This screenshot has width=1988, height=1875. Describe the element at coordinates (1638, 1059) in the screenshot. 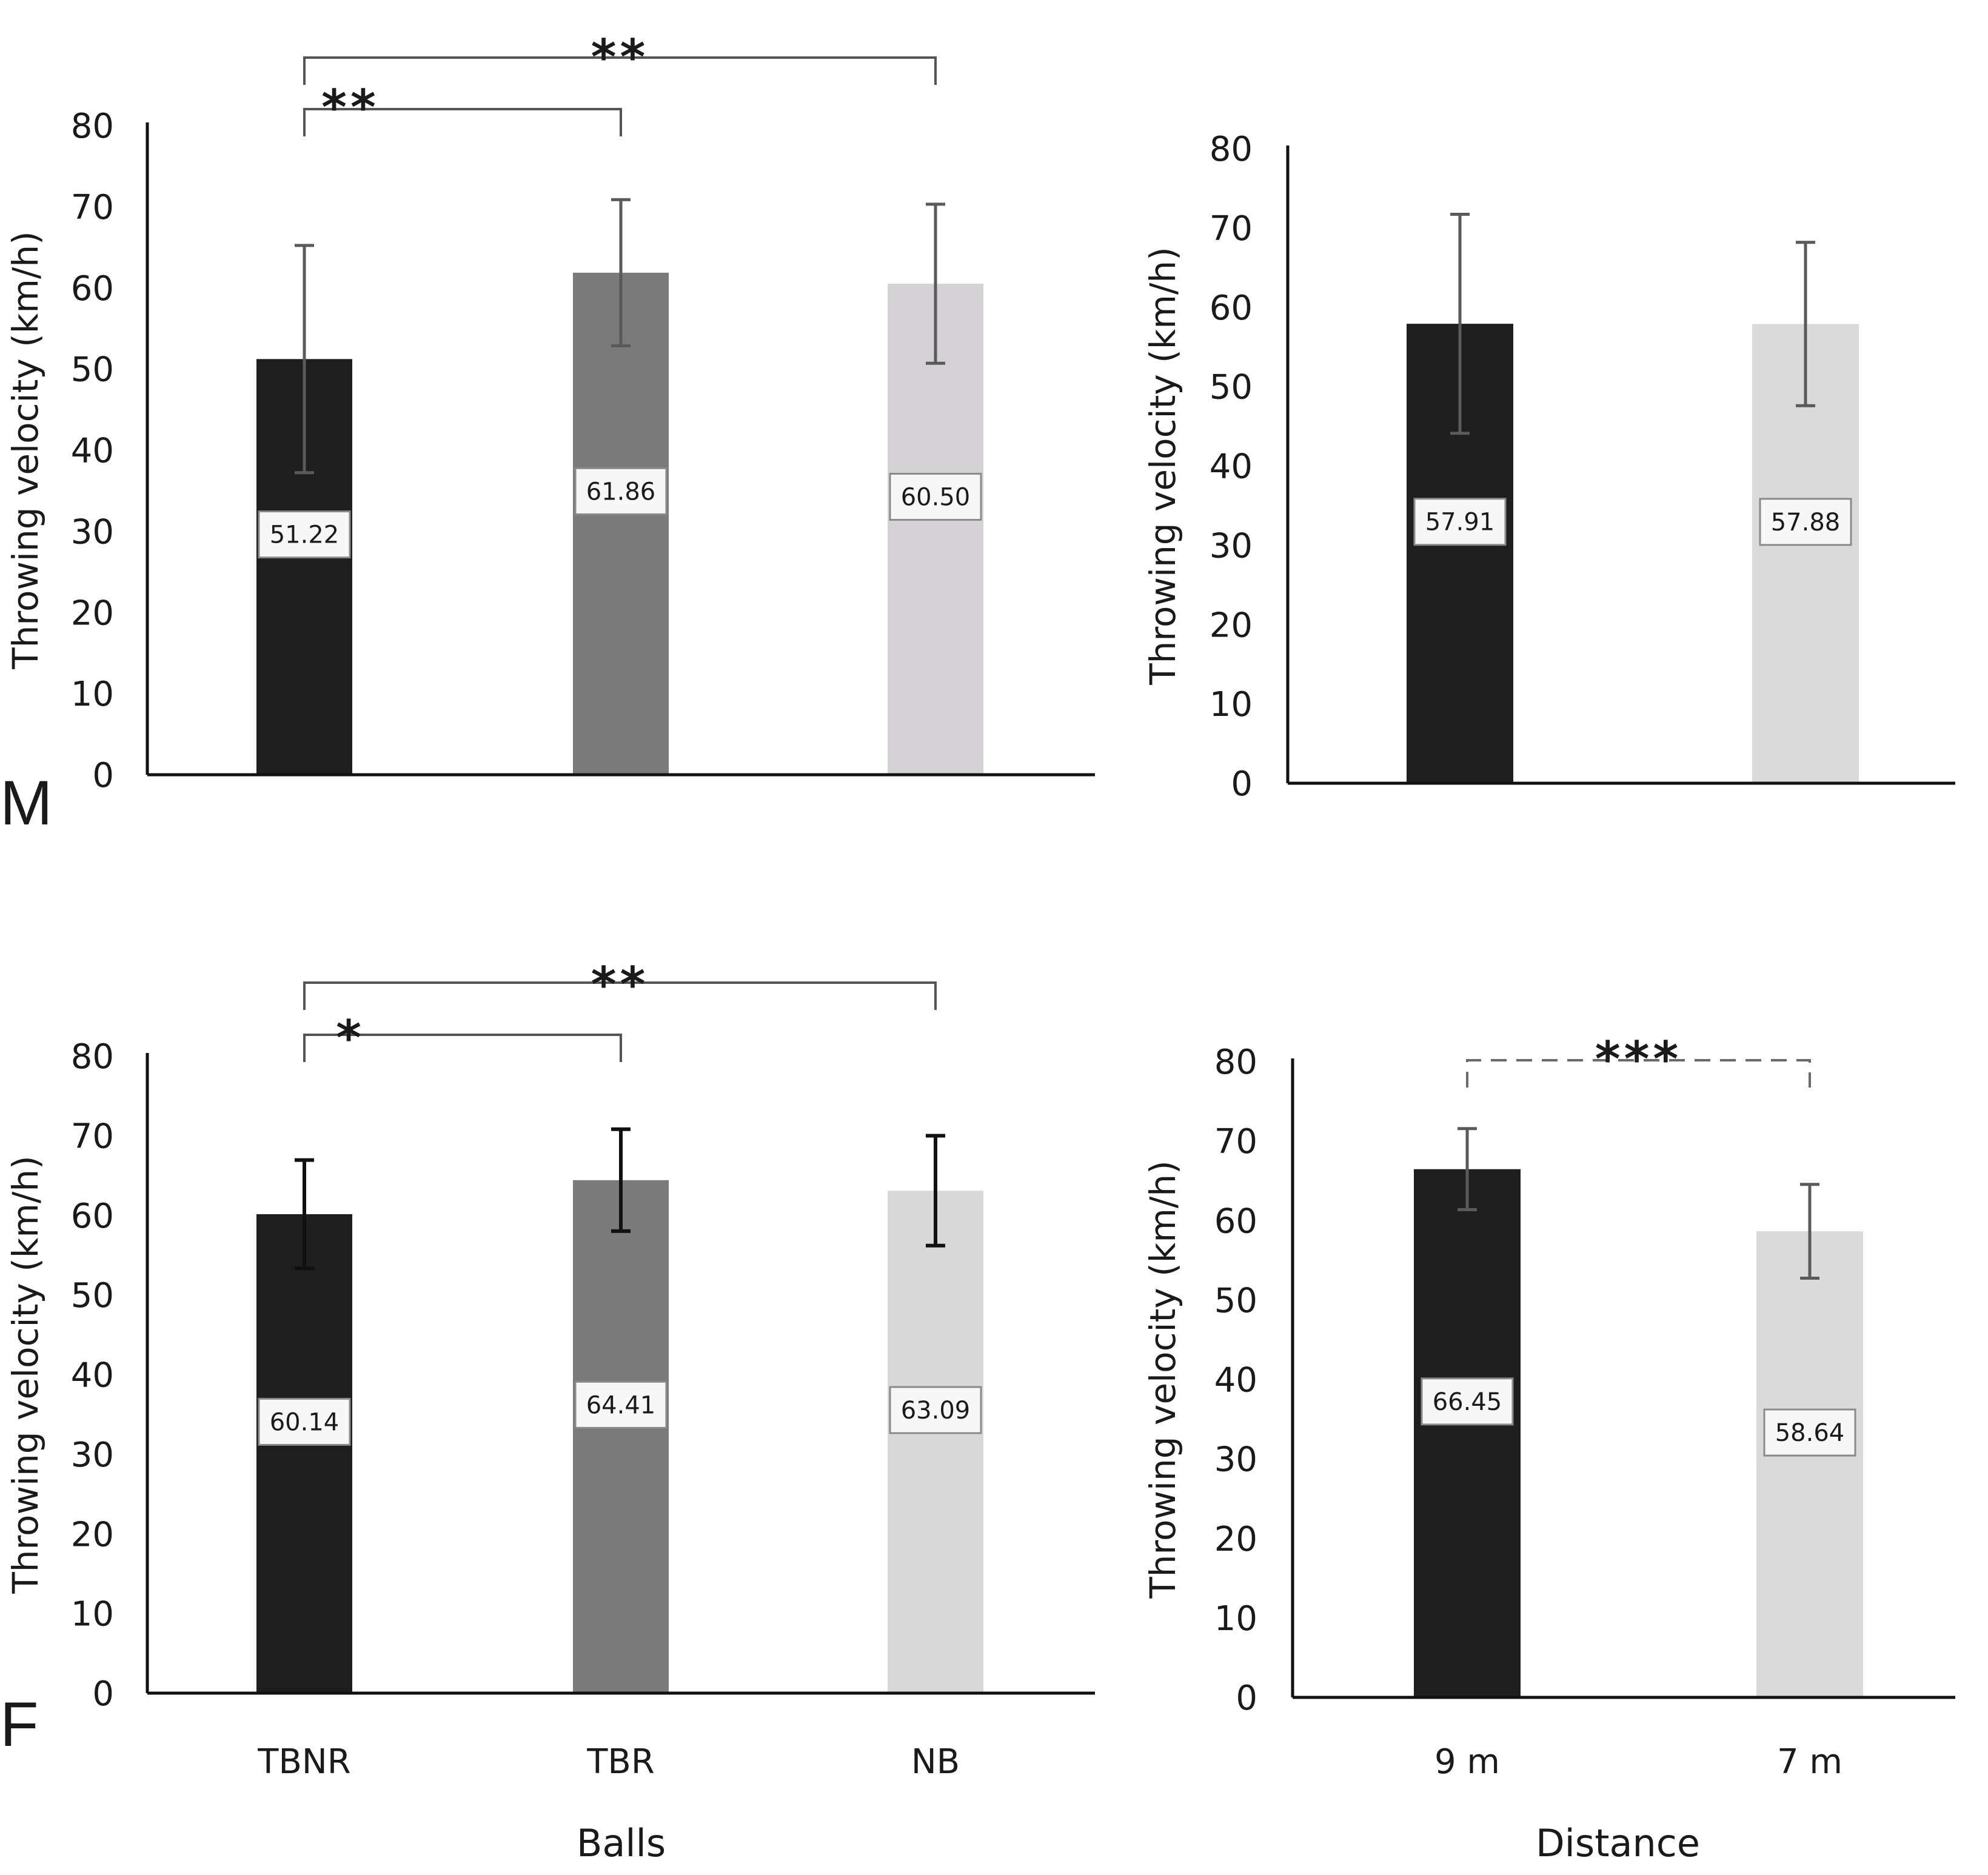

I see `significance-stars: ***` at that location.